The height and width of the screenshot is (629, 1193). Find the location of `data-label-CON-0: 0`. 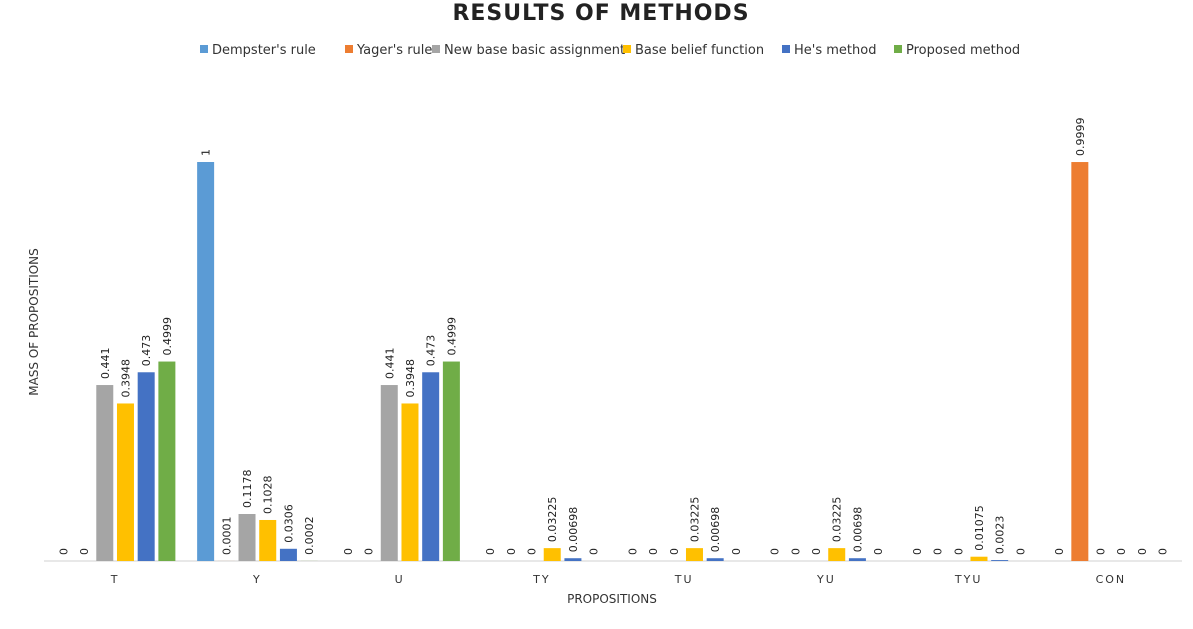

data-label-CON-0: 0 is located at coordinates (1059, 551).